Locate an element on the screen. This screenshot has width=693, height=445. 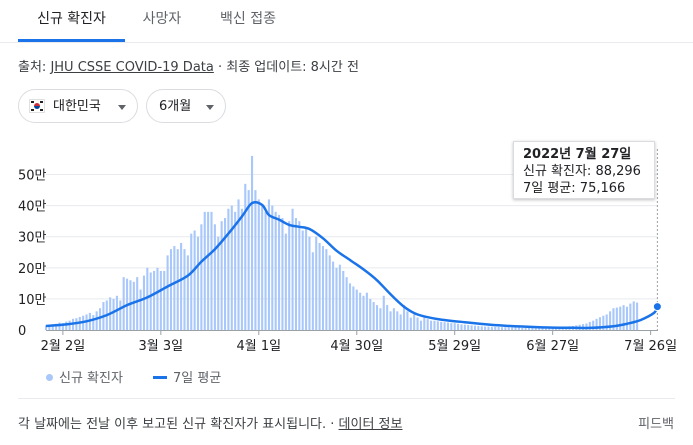
legend-new-cases: 신규 확진자 is located at coordinates (84, 376).